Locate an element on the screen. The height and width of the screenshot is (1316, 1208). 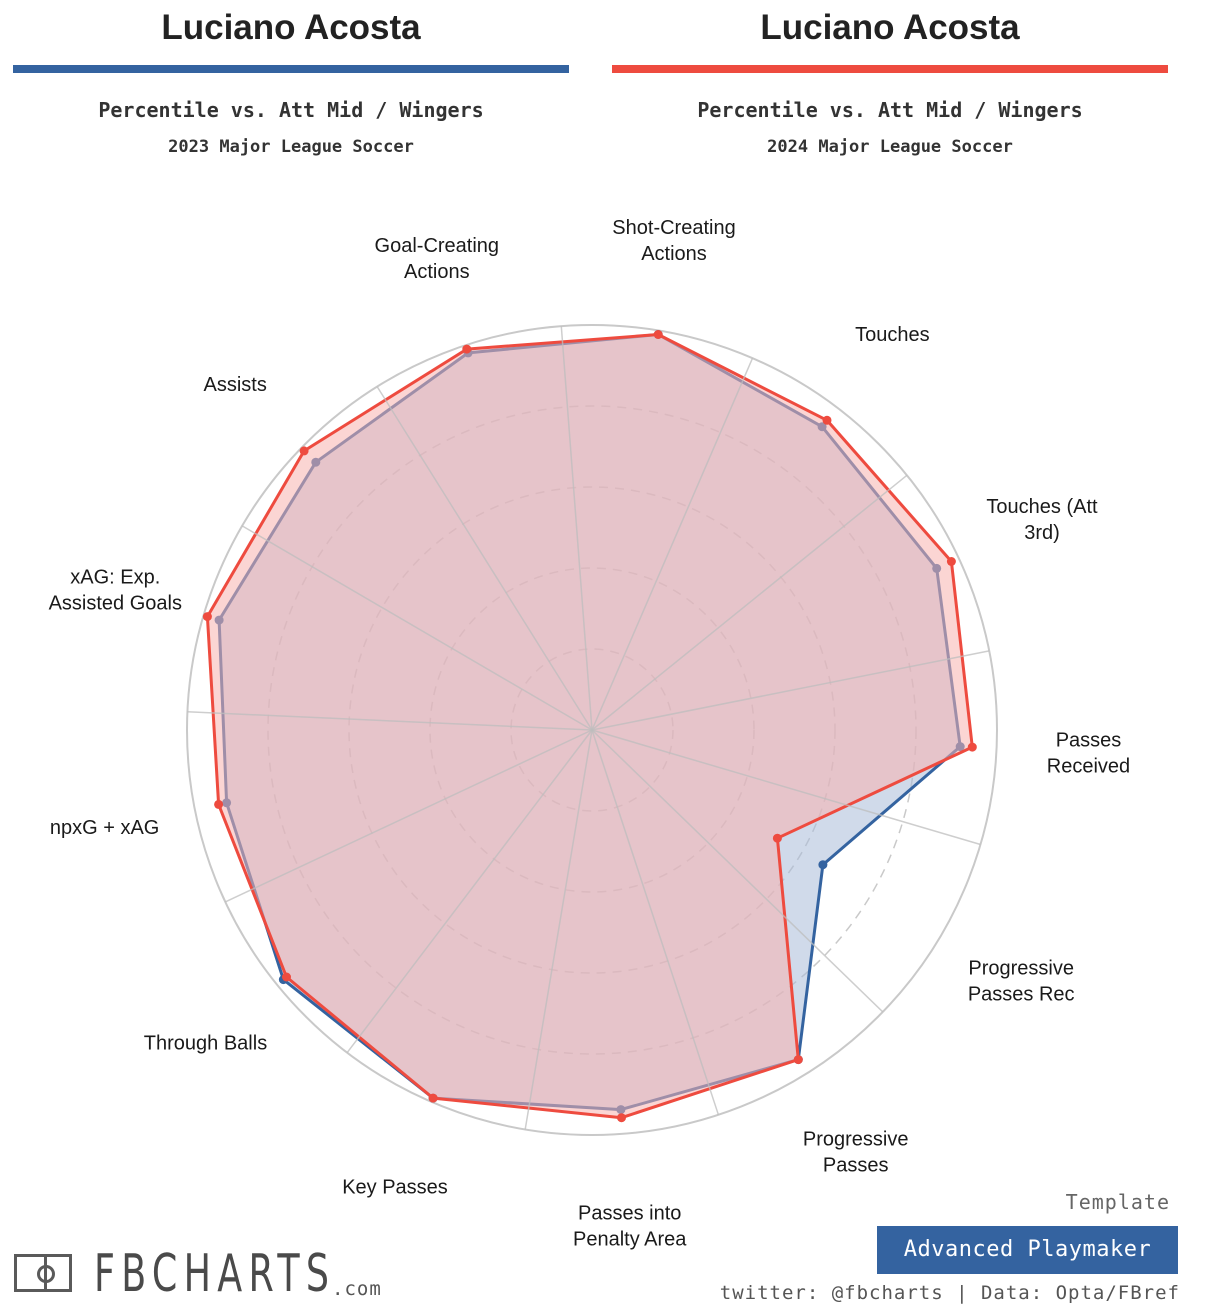
series-2-point-assists is located at coordinates (304, 451).